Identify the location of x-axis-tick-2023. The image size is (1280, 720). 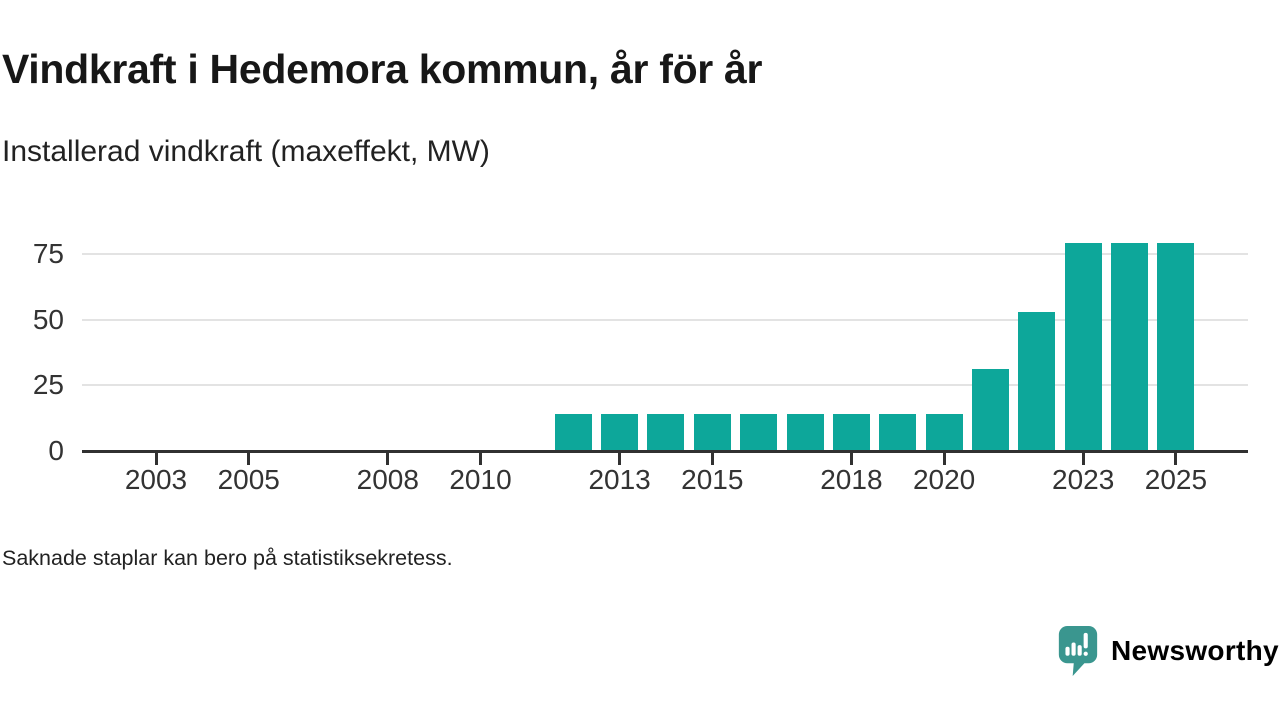
(1083, 459).